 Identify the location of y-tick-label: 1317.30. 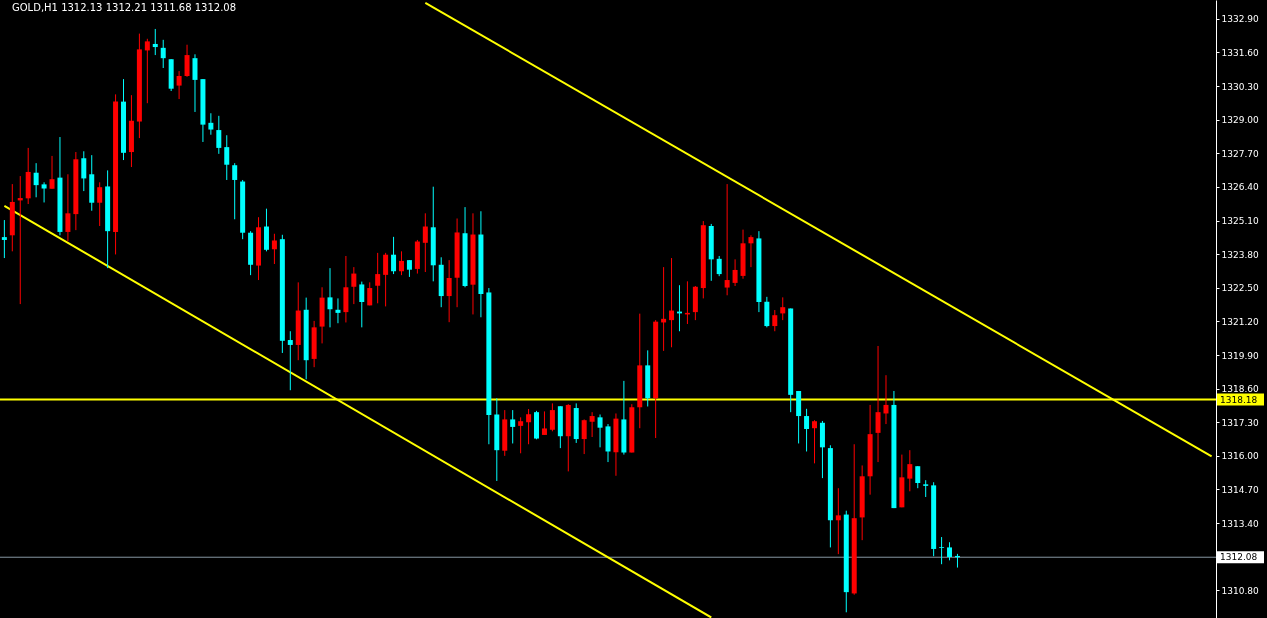
(1240, 422).